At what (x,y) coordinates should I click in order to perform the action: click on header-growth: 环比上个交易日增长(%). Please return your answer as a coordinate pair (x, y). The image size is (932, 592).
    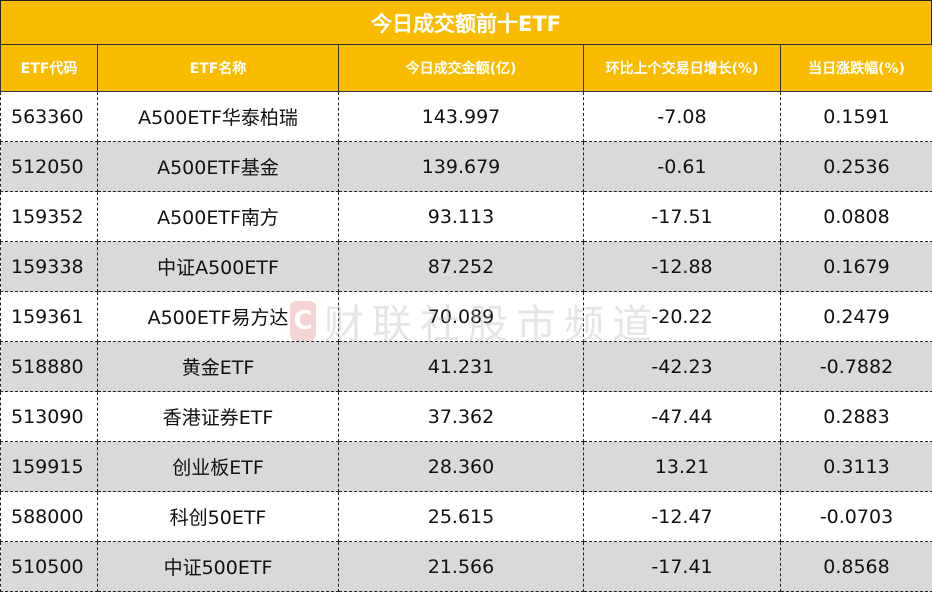
    Looking at the image, I should click on (682, 68).